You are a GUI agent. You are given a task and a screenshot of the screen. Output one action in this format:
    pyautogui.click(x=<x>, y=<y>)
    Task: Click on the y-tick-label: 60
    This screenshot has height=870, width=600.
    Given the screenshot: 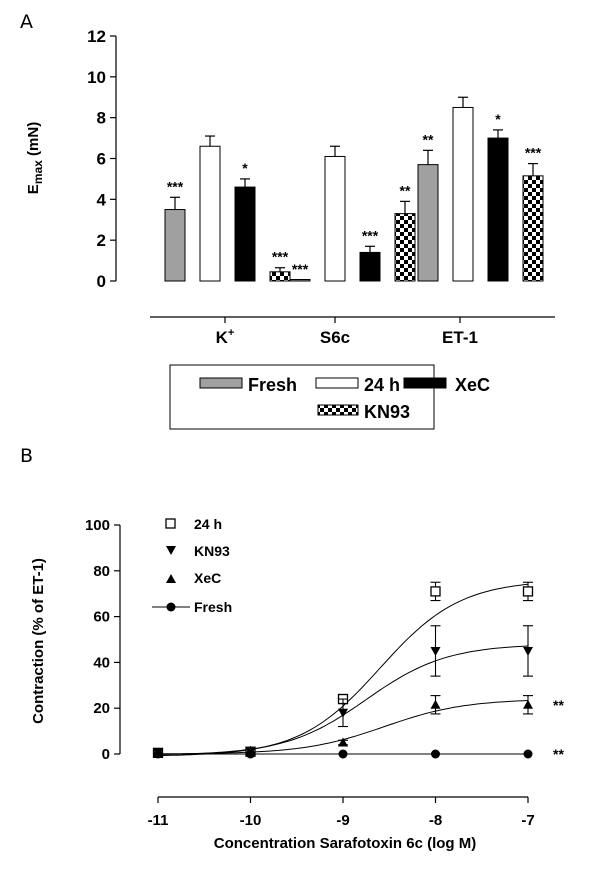 What is the action you would take?
    pyautogui.click(x=101, y=617)
    